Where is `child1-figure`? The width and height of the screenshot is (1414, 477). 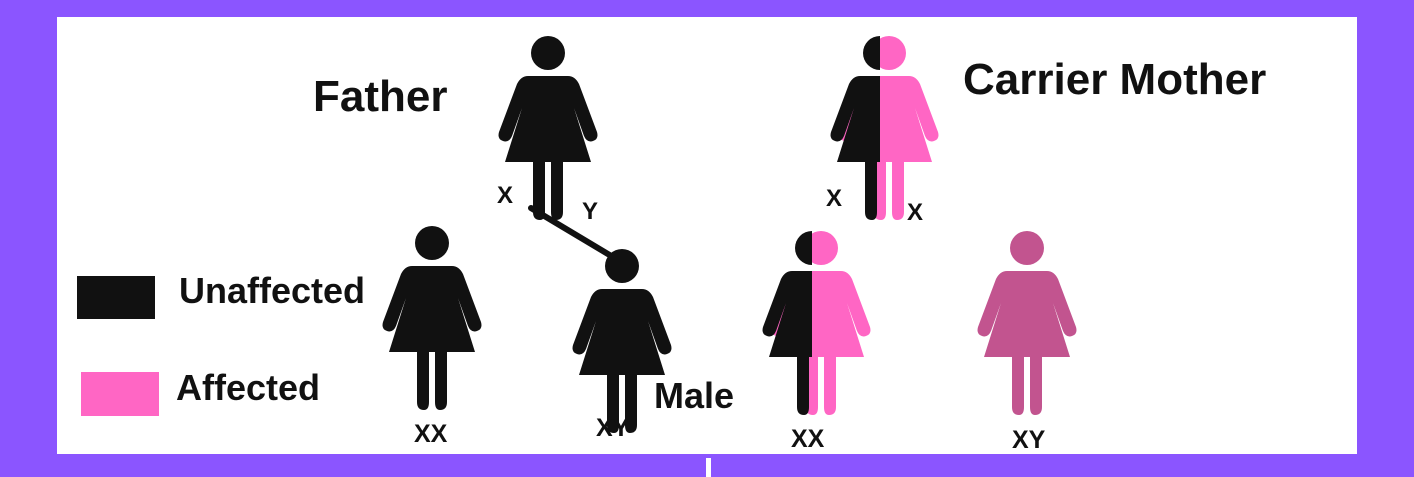
child1-figure is located at coordinates (432, 318).